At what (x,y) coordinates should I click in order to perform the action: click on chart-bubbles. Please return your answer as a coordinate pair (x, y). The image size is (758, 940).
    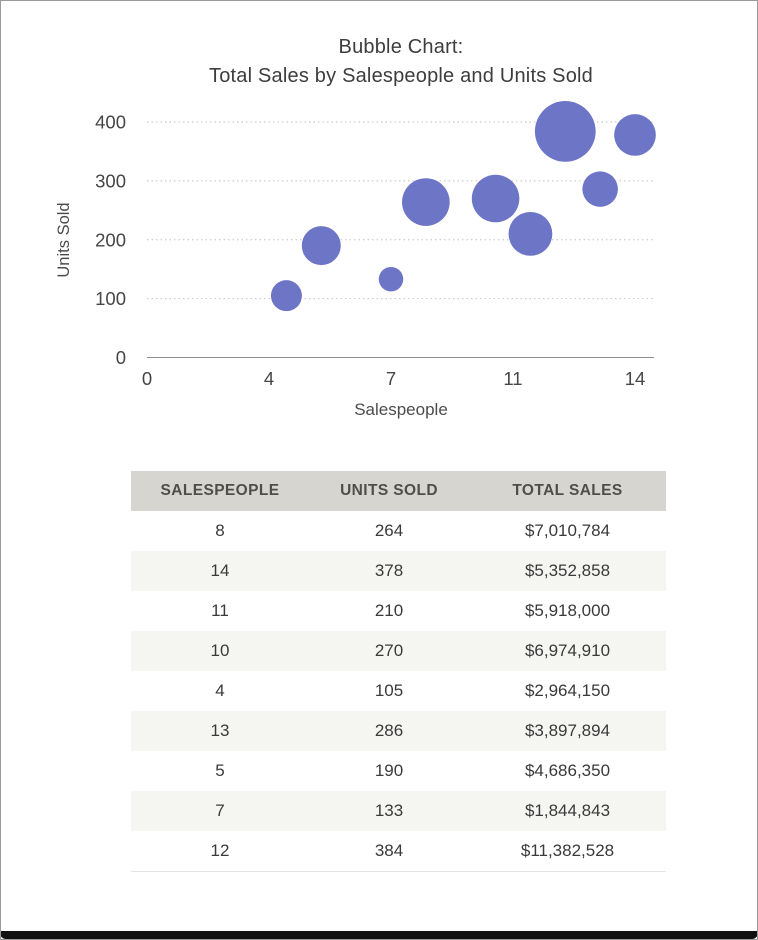
    Looking at the image, I should click on (463, 206).